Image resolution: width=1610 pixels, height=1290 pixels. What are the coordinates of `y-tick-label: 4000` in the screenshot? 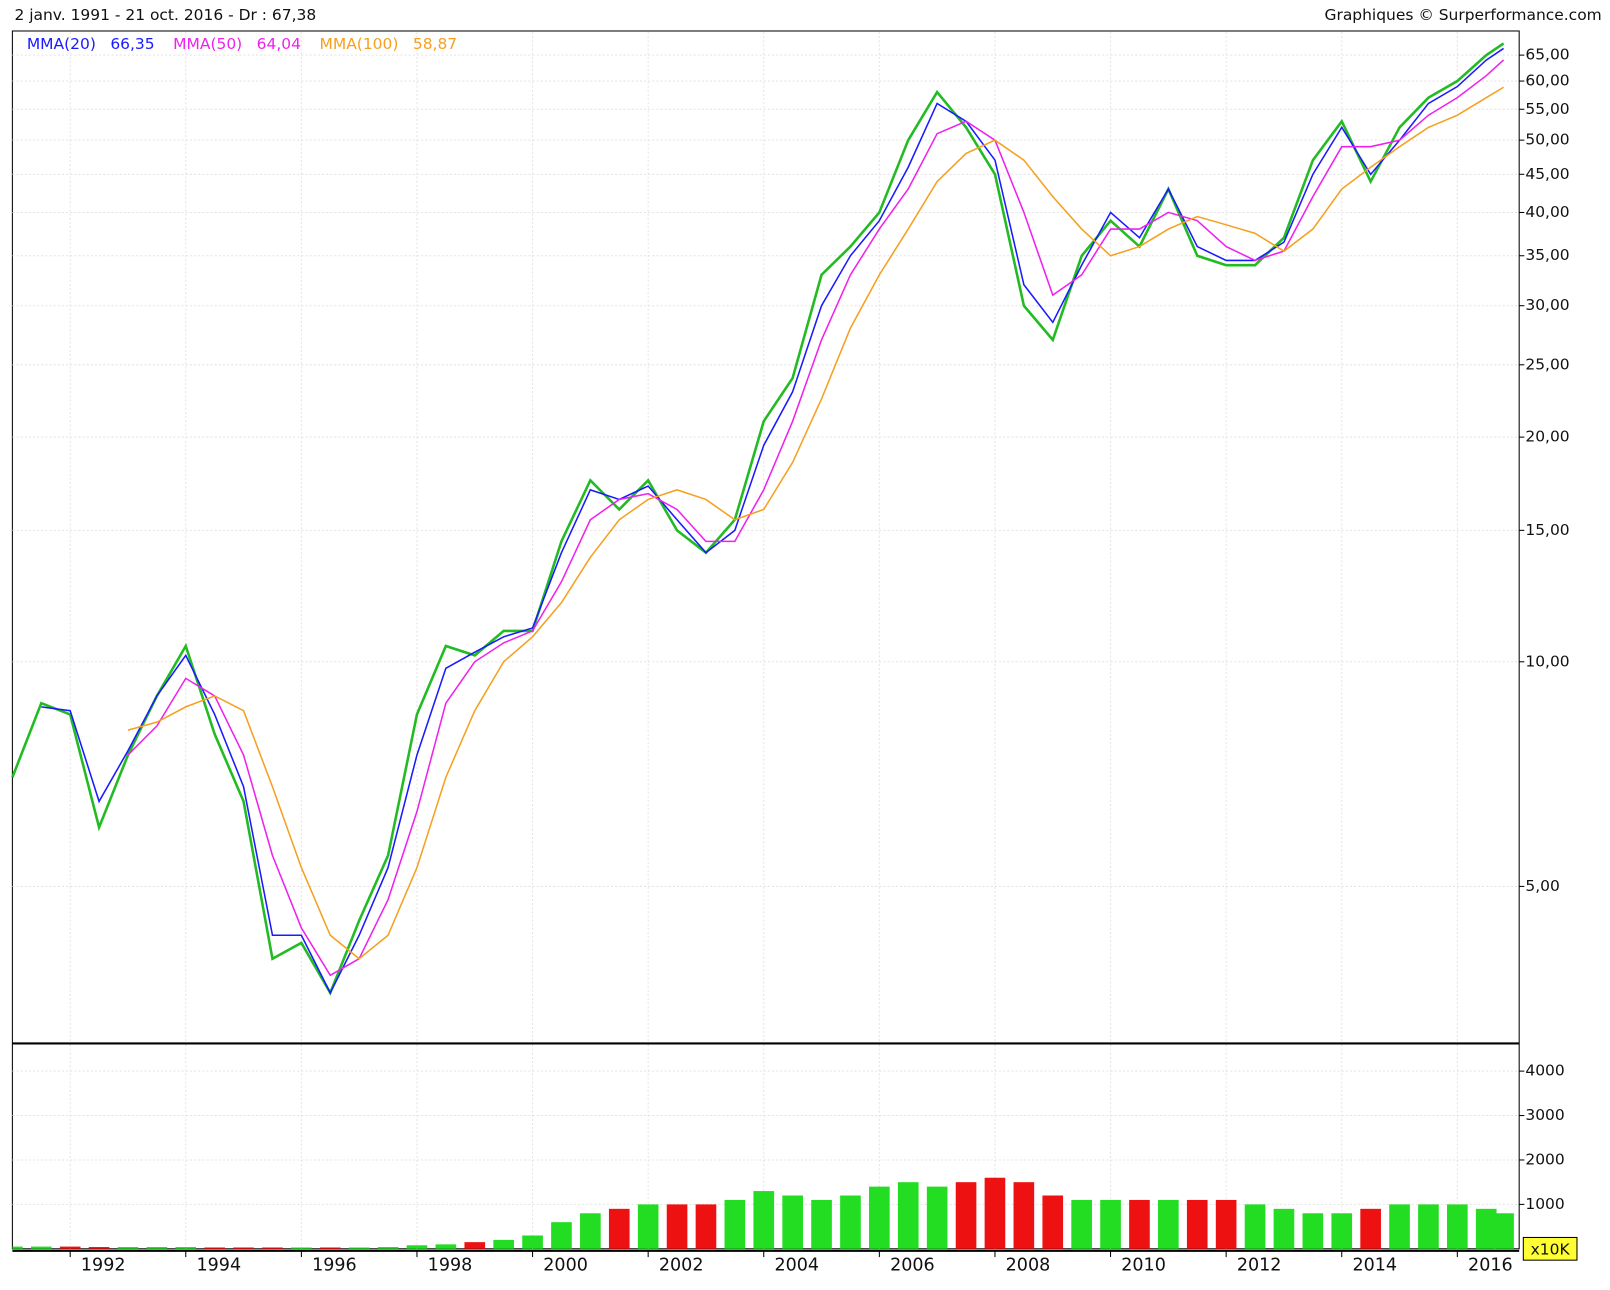 It's located at (1544, 1071).